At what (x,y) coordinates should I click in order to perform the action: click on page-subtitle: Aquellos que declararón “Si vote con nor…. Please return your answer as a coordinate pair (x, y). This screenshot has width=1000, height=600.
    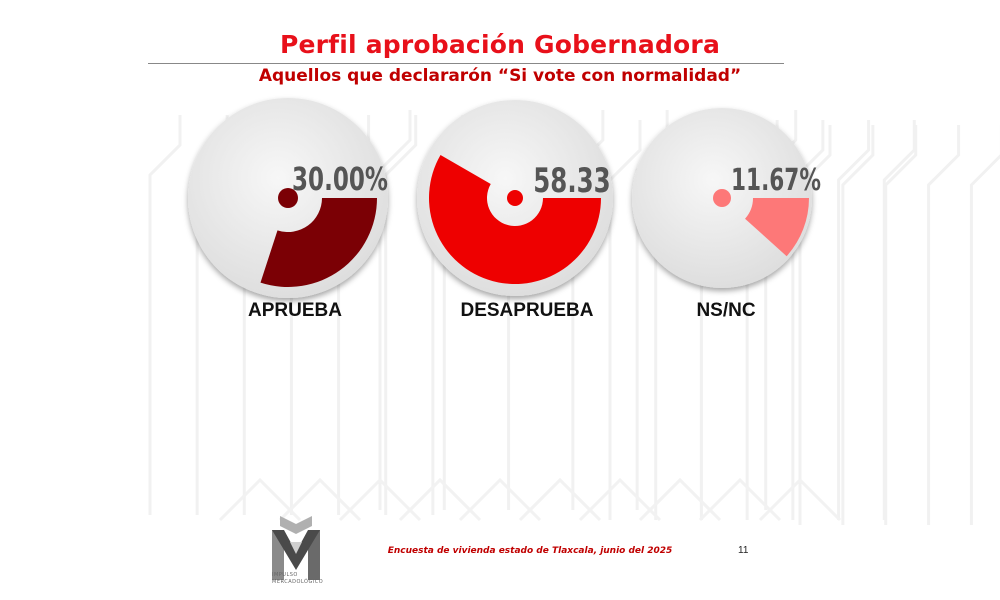
    Looking at the image, I should click on (500, 76).